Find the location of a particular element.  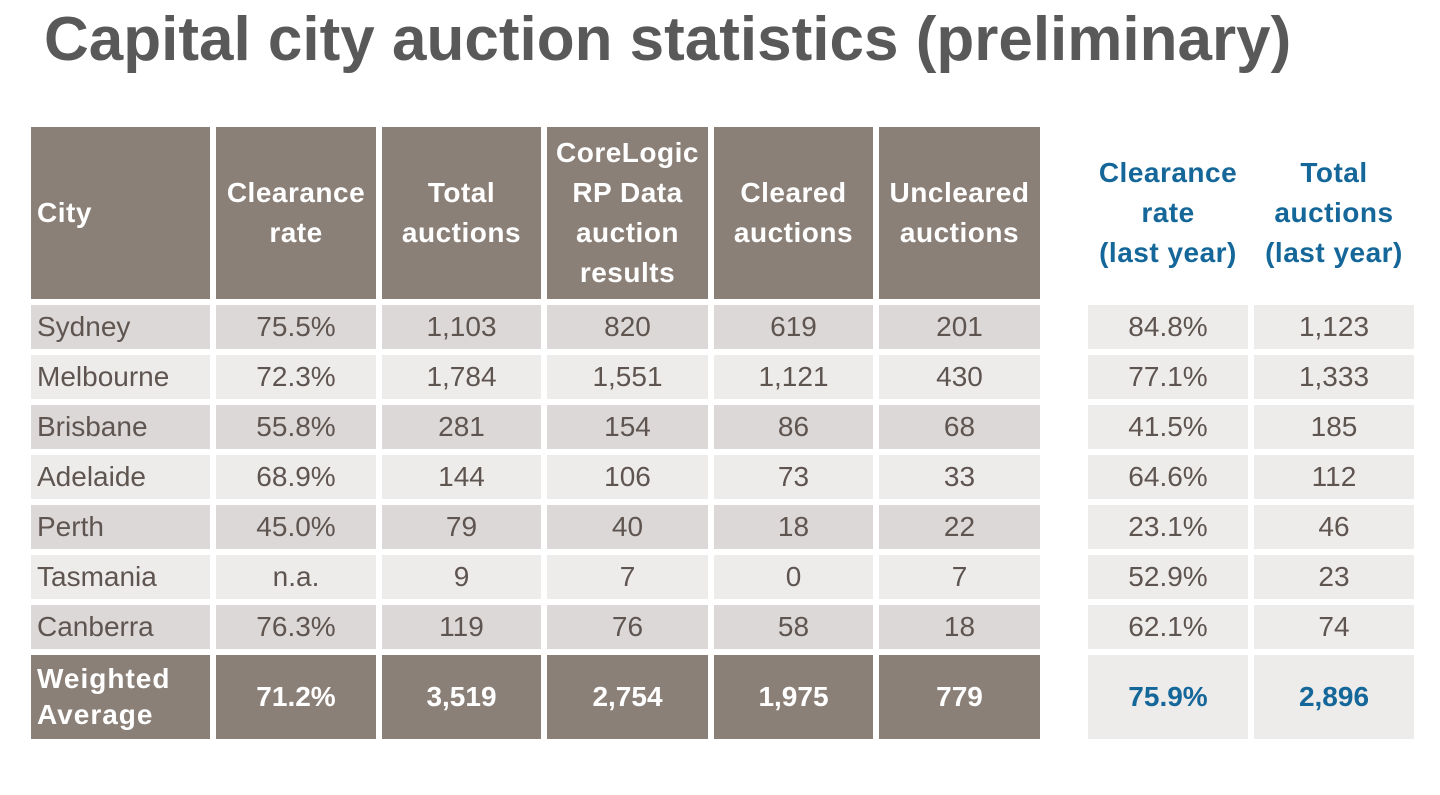

total-auctions-cell: 281 is located at coordinates (461, 427).